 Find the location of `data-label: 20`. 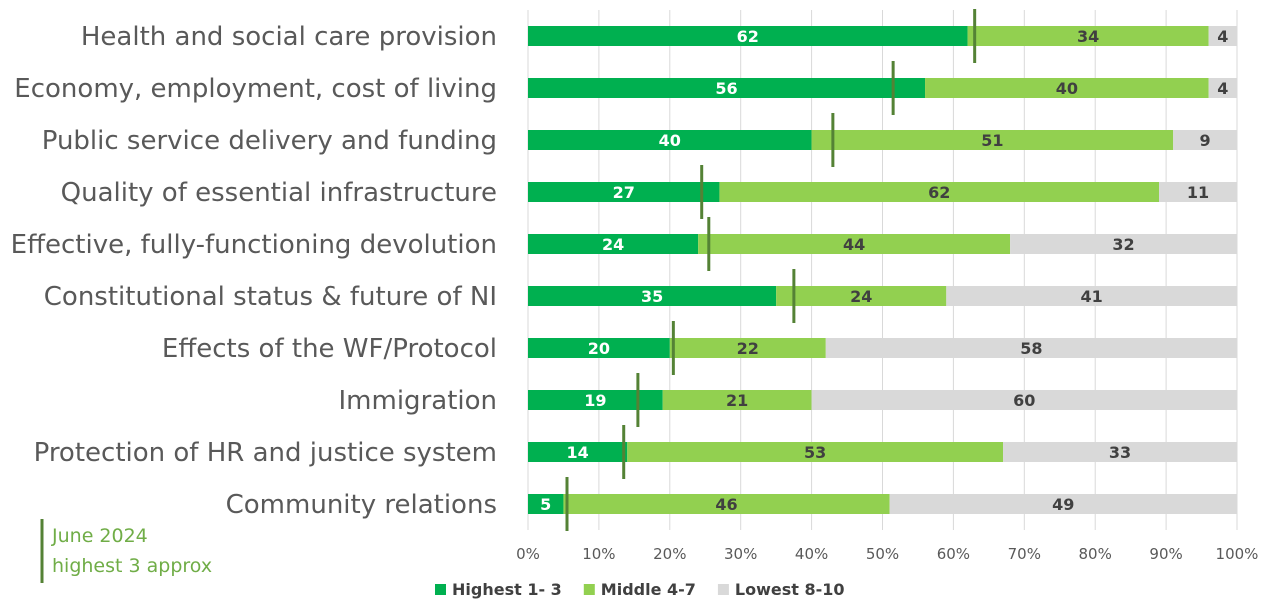

data-label: 20 is located at coordinates (599, 348).